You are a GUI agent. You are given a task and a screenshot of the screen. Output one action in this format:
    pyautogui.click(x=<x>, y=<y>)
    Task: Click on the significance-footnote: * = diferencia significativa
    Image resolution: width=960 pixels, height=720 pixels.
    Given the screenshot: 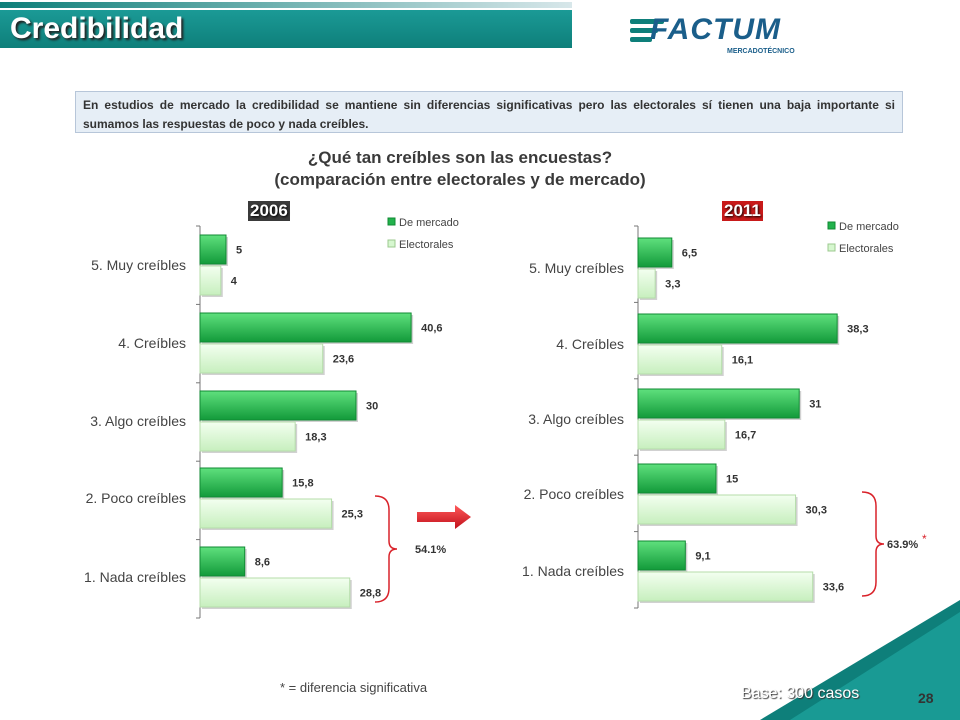 What is the action you would take?
    pyautogui.click(x=354, y=687)
    